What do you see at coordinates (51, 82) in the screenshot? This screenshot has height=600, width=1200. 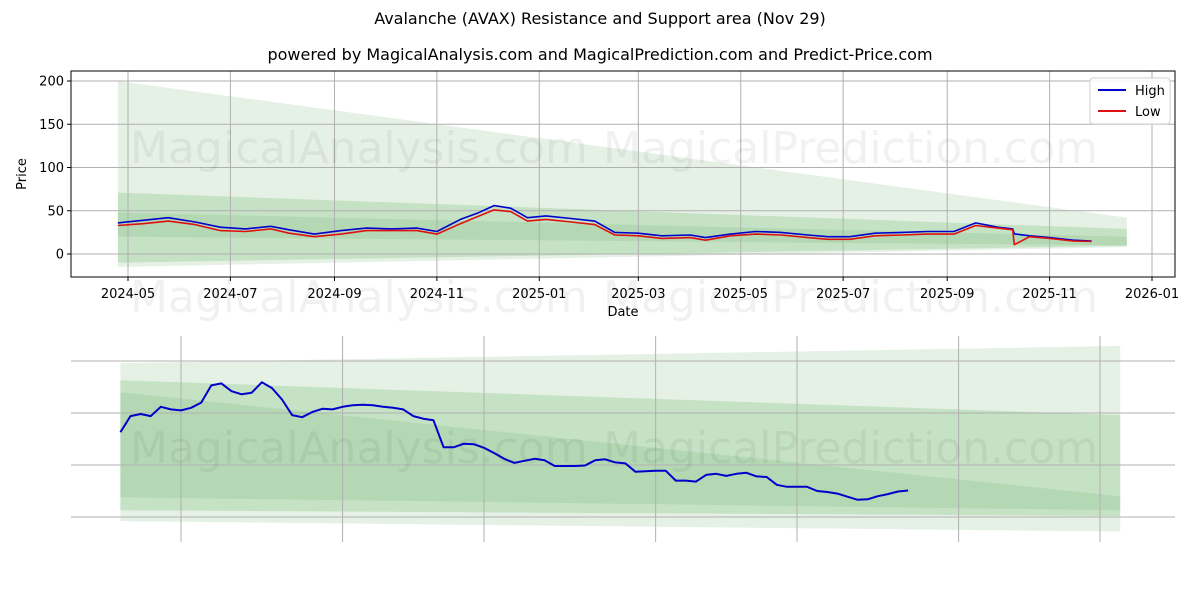 I see `y-tick-label: 200` at bounding box center [51, 82].